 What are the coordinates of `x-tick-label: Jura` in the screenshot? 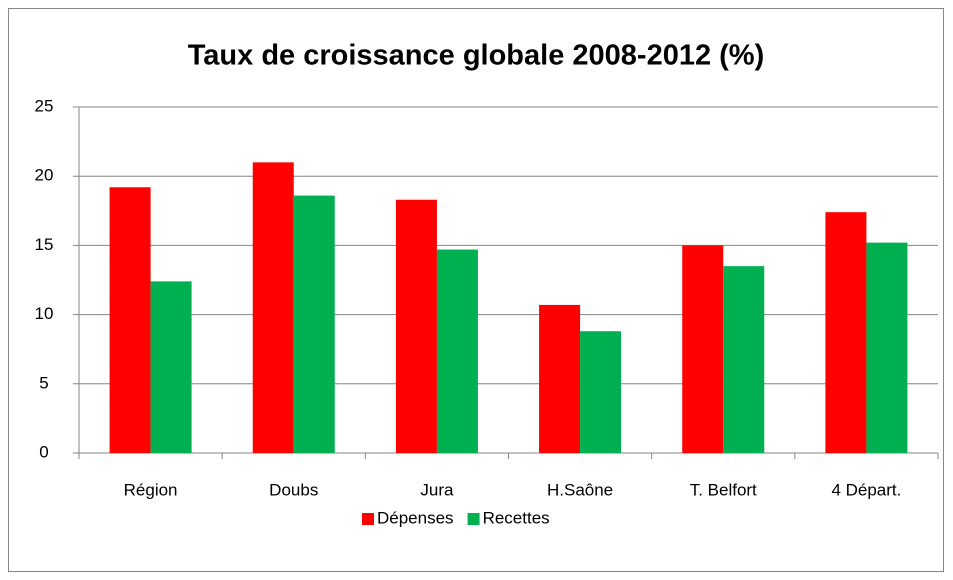 It's located at (437, 489).